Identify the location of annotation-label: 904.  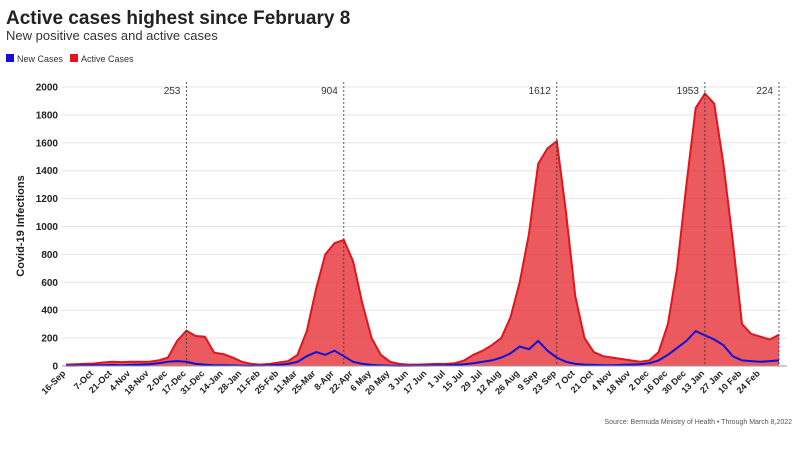
(329, 91).